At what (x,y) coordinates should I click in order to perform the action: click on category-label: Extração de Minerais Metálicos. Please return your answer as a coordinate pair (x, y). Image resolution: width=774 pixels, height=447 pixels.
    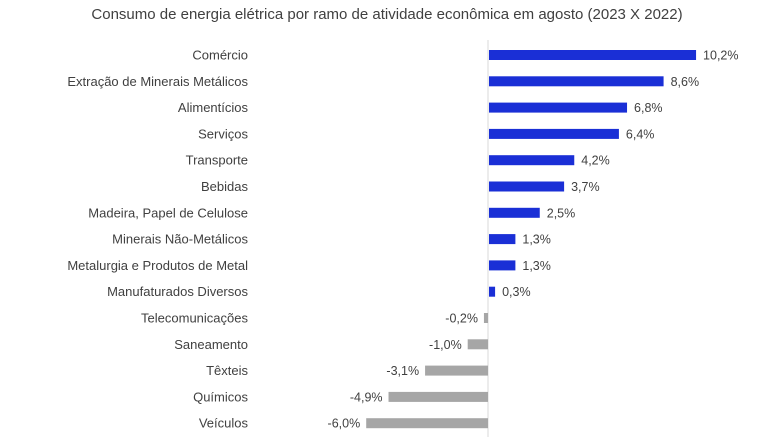
    Looking at the image, I should click on (157, 81).